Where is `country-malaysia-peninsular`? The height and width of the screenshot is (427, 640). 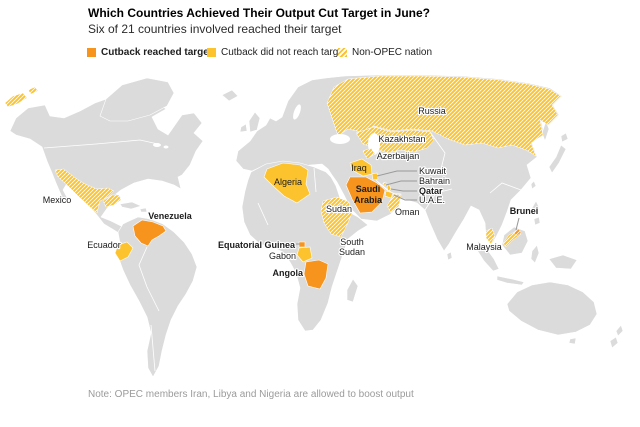 country-malaysia-peninsular is located at coordinates (490, 236).